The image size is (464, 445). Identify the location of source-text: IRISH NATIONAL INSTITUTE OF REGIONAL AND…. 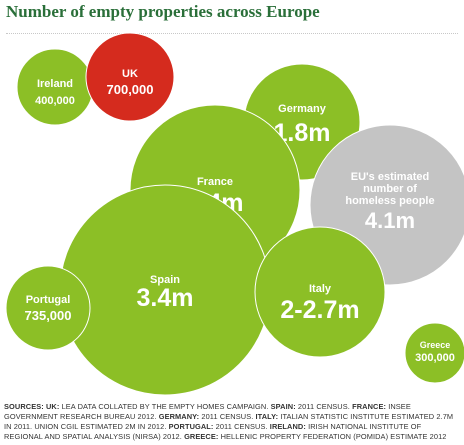
(213, 431).